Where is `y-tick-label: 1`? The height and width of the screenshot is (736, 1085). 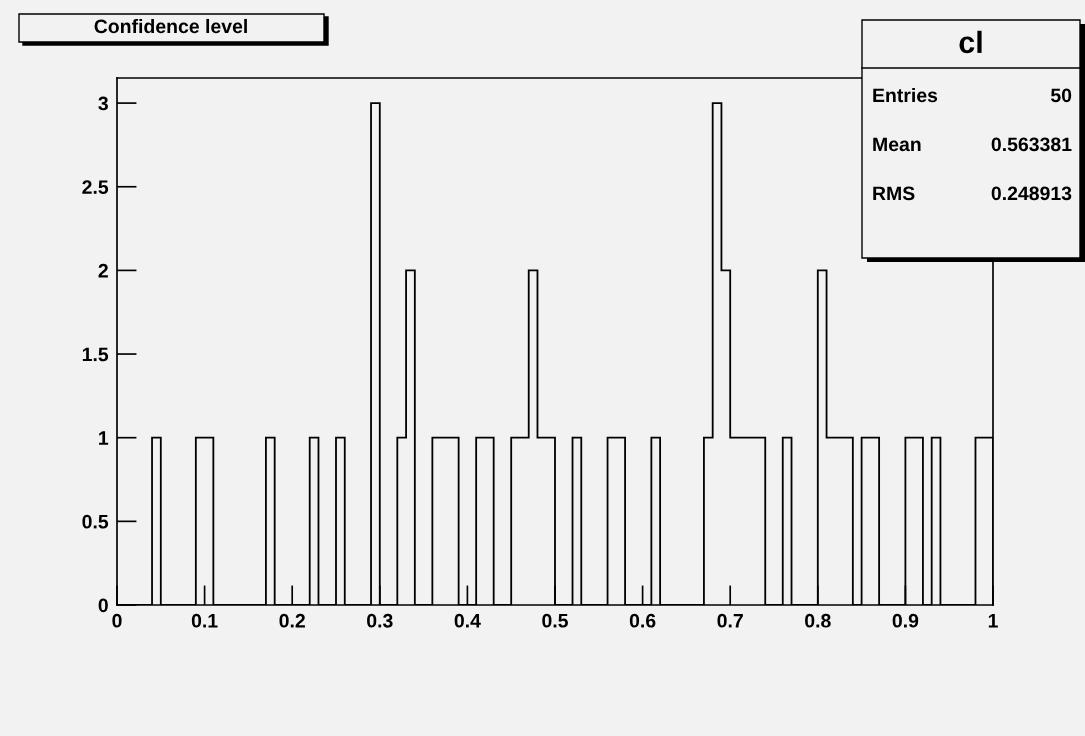 y-tick-label: 1 is located at coordinates (104, 438).